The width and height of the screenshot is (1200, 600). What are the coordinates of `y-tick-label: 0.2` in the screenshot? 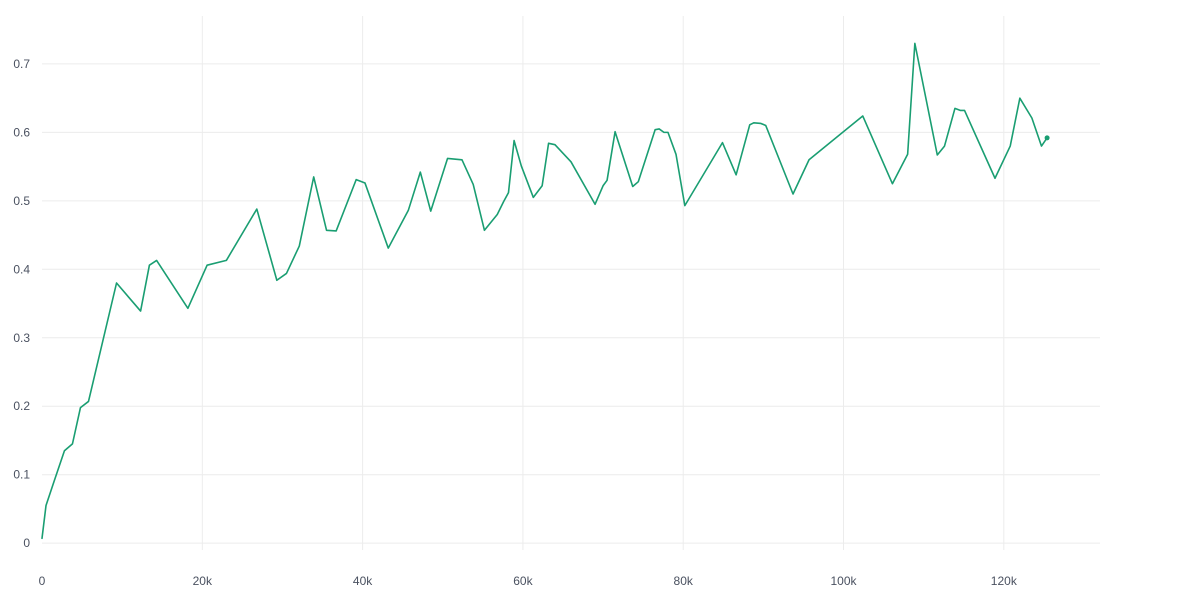 It's located at (21, 406).